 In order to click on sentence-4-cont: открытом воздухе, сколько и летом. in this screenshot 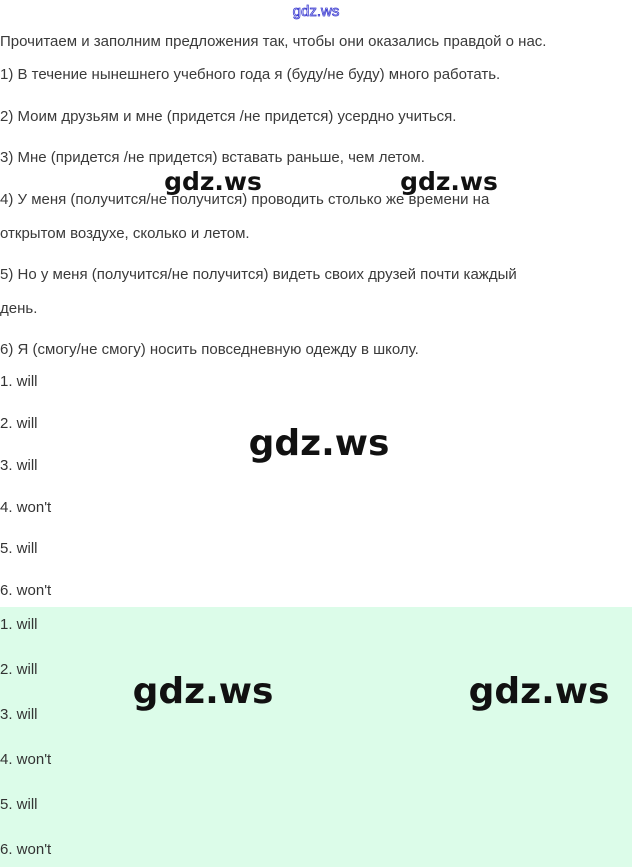, I will do `click(125, 233)`.